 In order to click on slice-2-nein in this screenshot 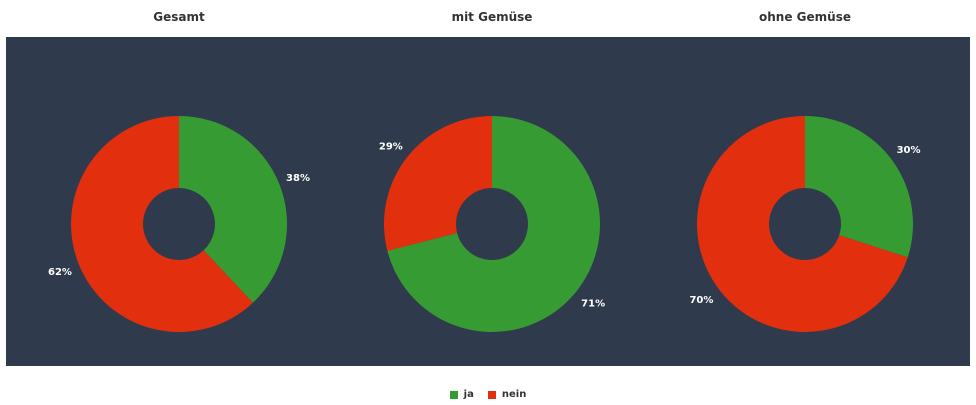, I will do `click(802, 224)`.